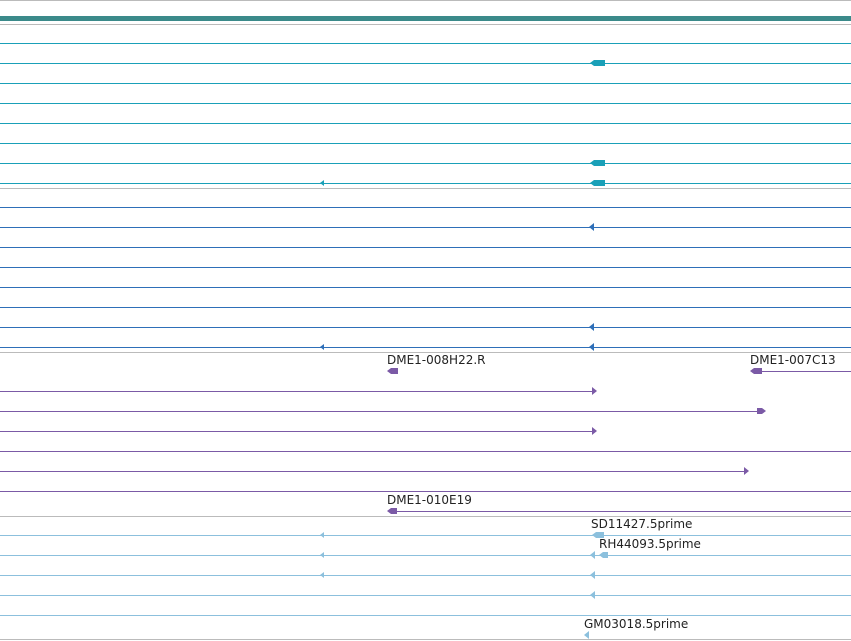 This screenshot has width=851, height=641. I want to click on label-dme1-007c13: DME1-007C13, so click(793, 360).